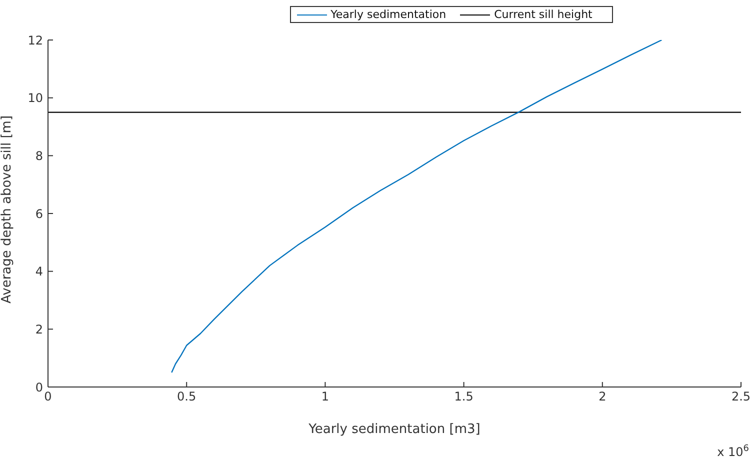 Image resolution: width=753 pixels, height=464 pixels. I want to click on y-tick-label: 0, so click(39, 387).